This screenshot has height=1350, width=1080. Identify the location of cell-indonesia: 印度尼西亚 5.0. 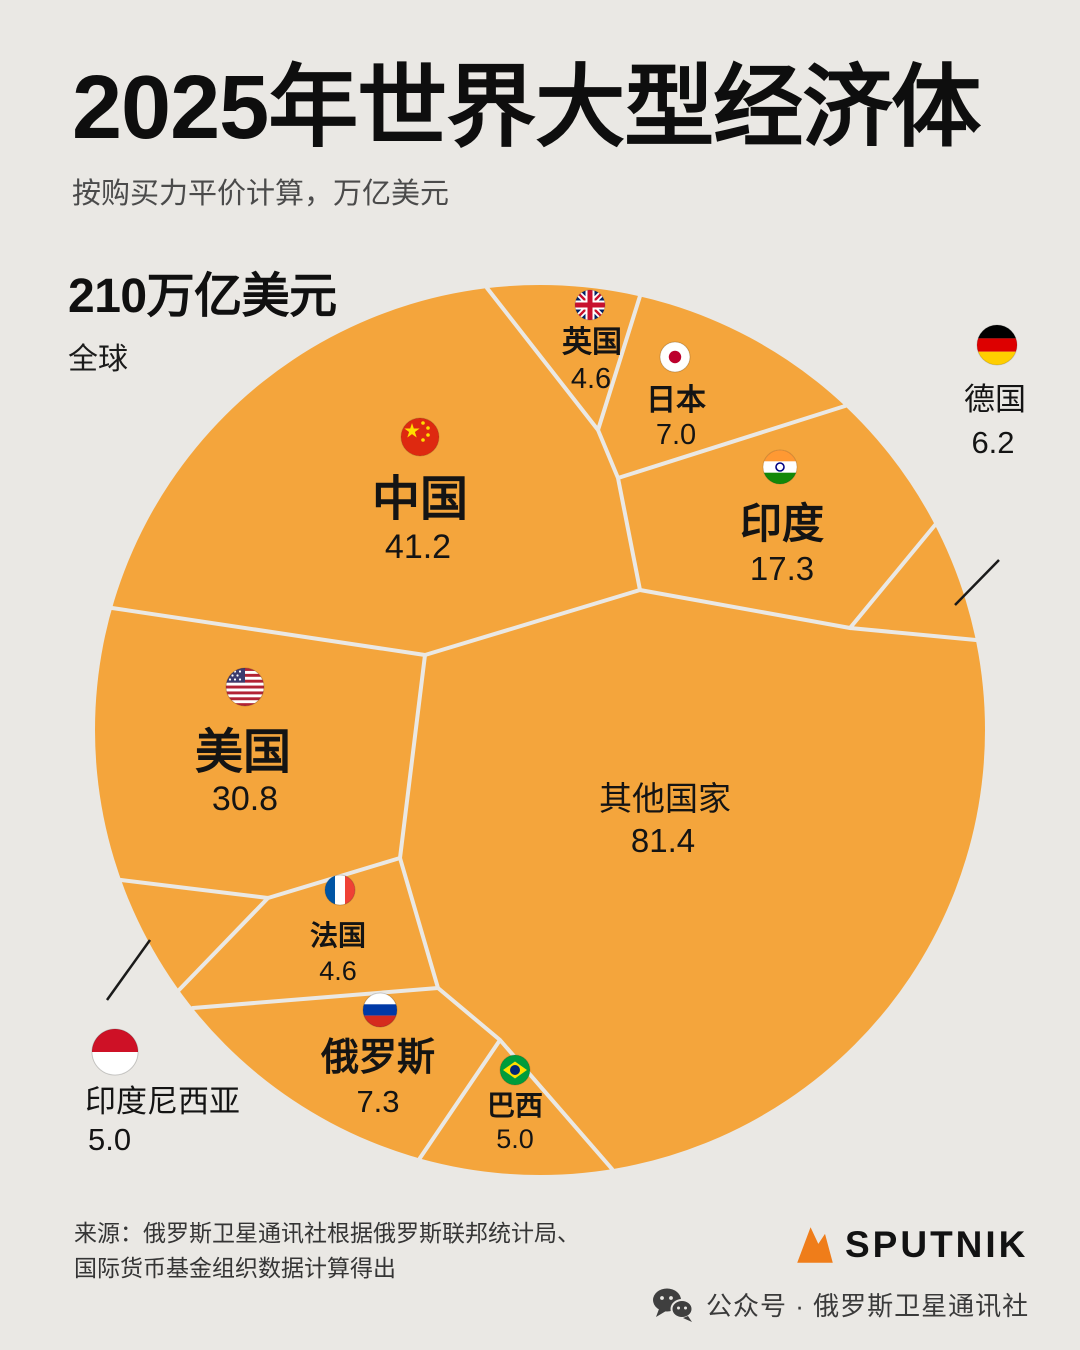
(162, 1092).